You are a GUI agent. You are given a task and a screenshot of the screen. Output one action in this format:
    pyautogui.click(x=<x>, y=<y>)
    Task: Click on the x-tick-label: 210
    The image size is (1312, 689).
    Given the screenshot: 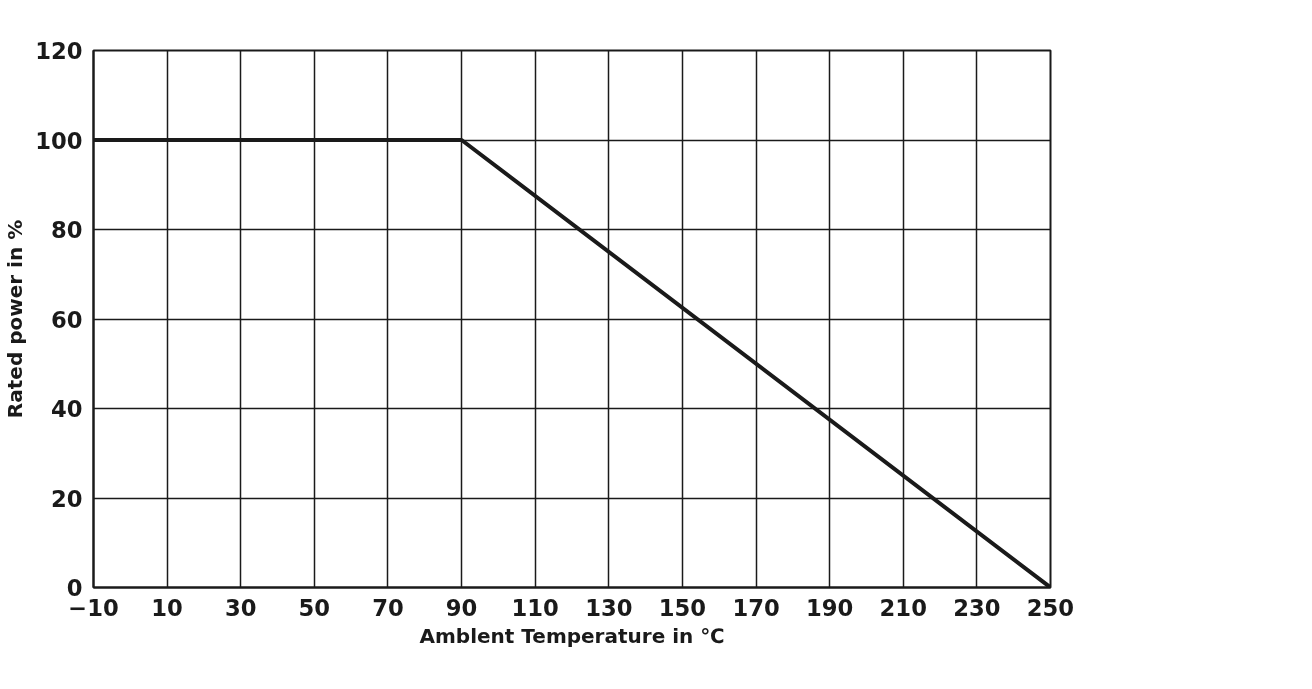 What is the action you would take?
    pyautogui.click(x=903, y=607)
    